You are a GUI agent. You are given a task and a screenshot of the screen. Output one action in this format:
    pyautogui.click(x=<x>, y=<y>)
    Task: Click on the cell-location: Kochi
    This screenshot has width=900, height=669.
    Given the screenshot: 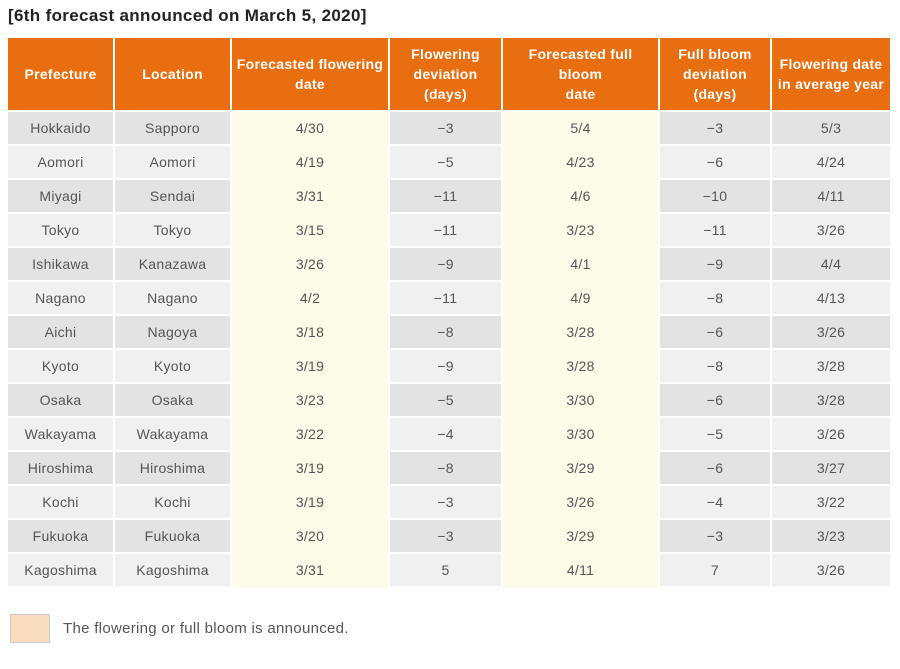 What is the action you would take?
    pyautogui.click(x=173, y=503)
    